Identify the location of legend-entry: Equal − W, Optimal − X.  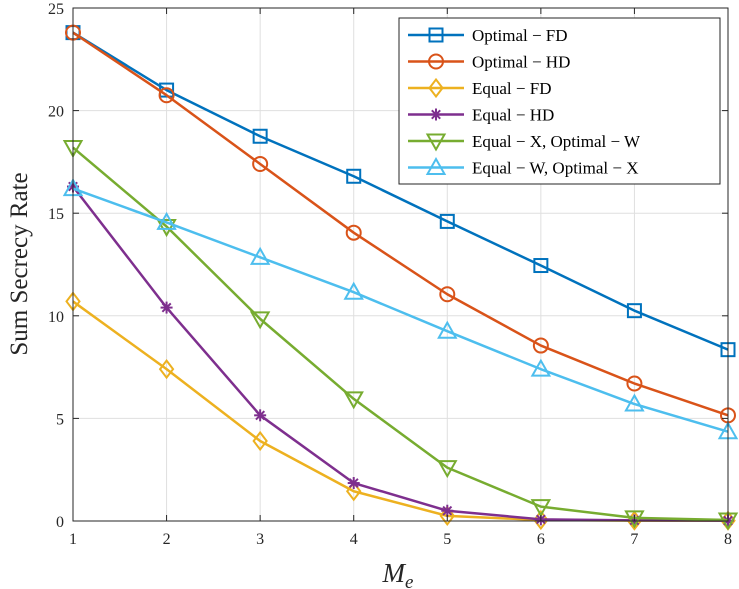
(523, 167).